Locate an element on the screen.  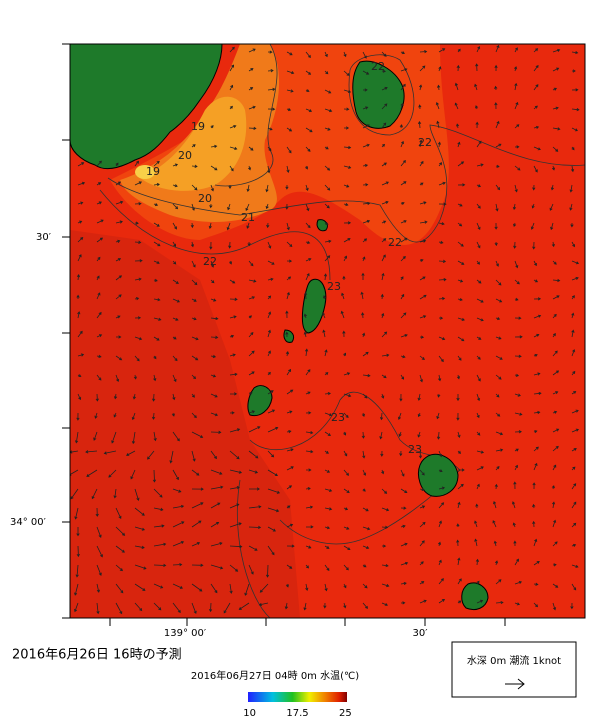
sea-yellow is located at coordinates (145, 172).